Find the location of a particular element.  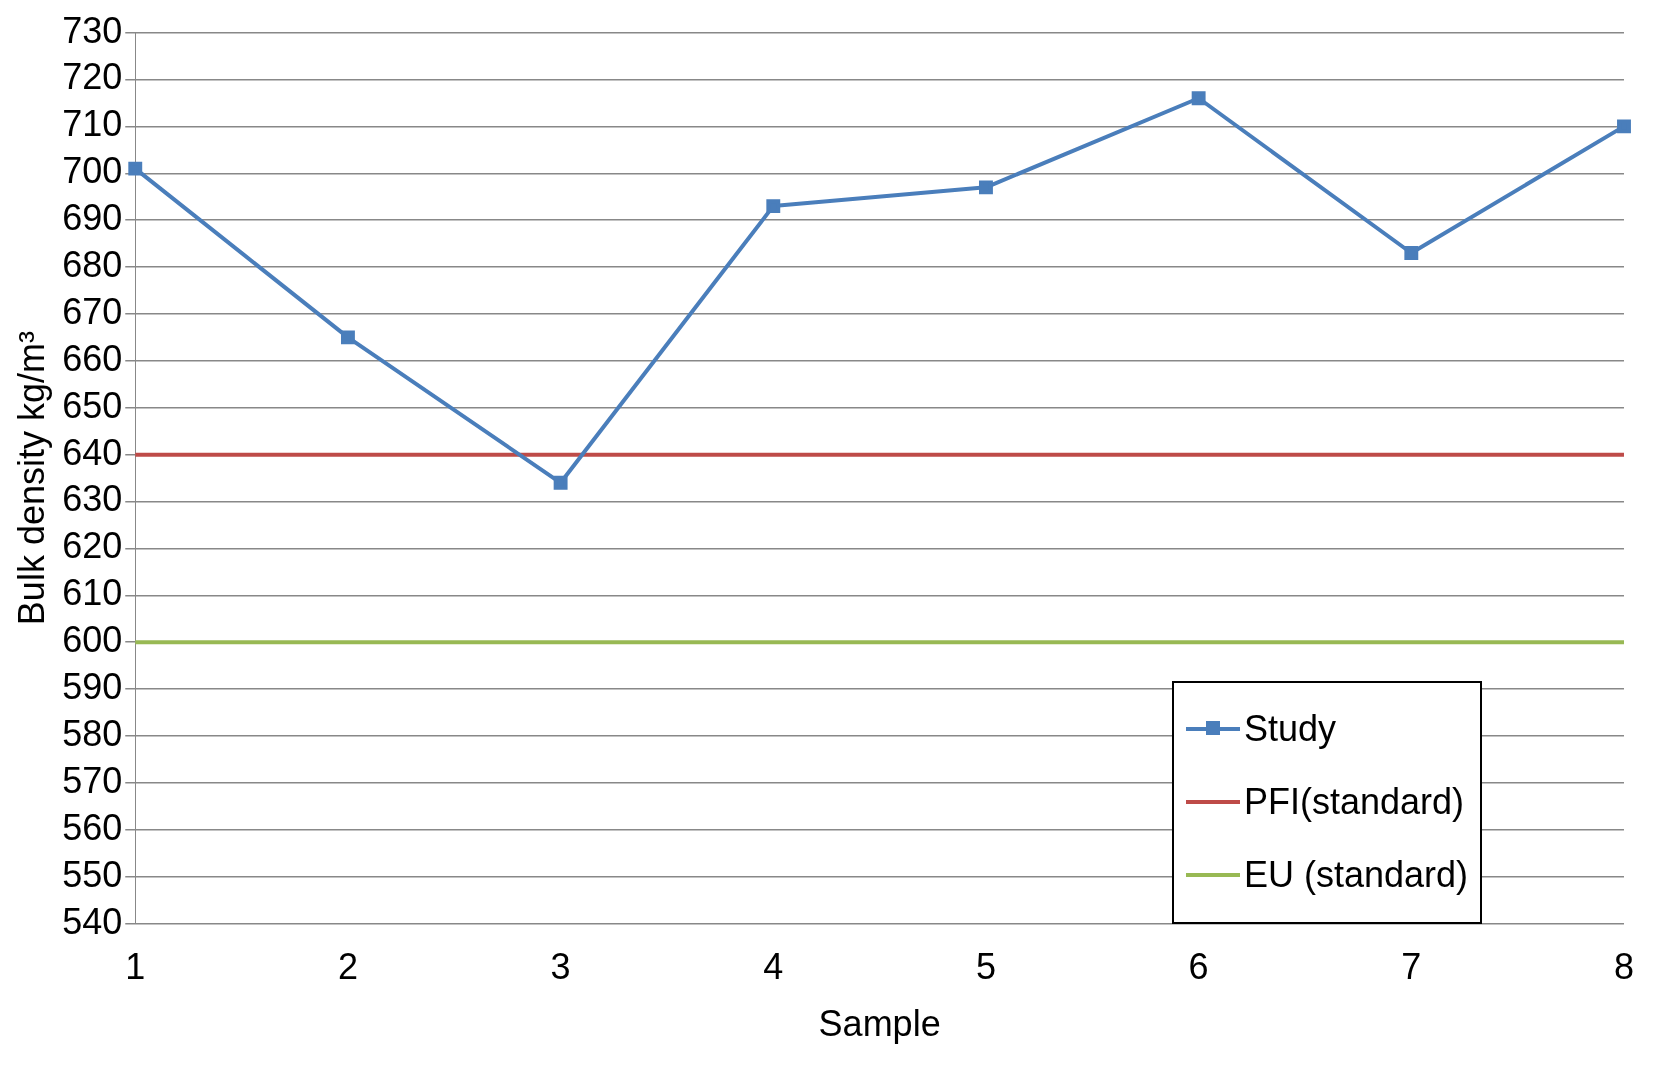

x-tick-label: 1 is located at coordinates (135, 967).